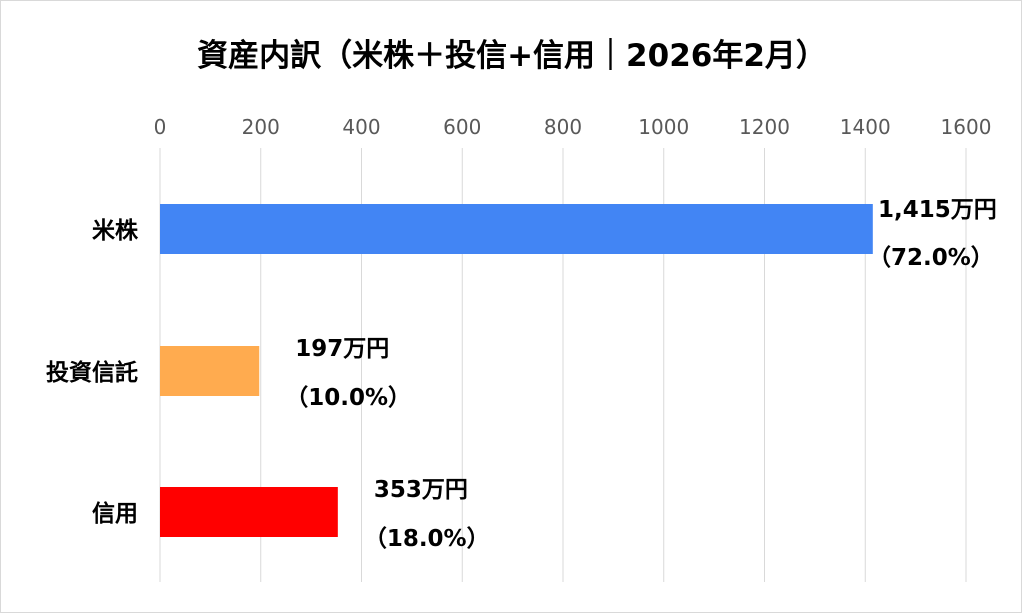 This screenshot has width=1024, height=615. What do you see at coordinates (342, 349) in the screenshot?
I see `data-label: 197万円` at bounding box center [342, 349].